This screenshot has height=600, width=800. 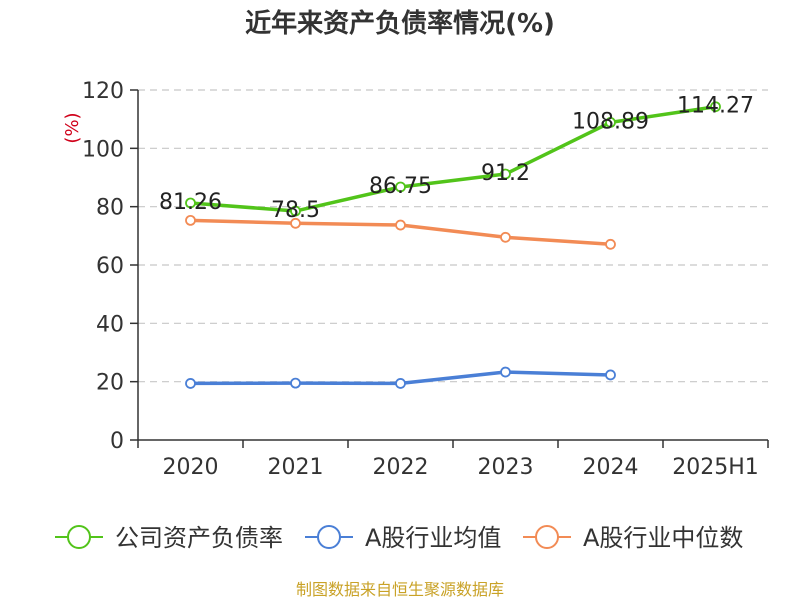 I want to click on y-tick-label-100: 100, so click(x=103, y=149).